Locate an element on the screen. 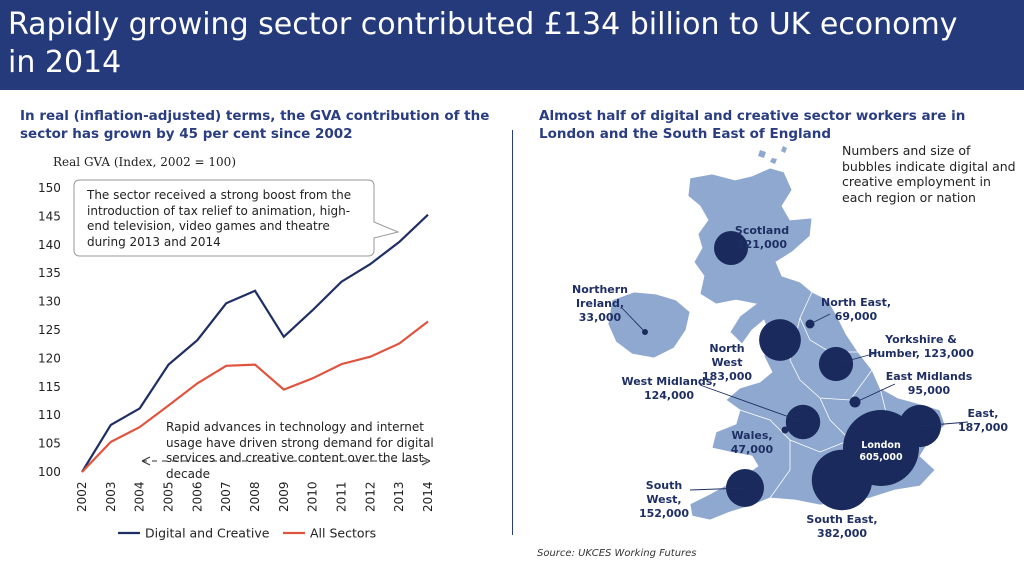 This screenshot has width=1024, height=575. y-tick-label: 110 is located at coordinates (49, 415).